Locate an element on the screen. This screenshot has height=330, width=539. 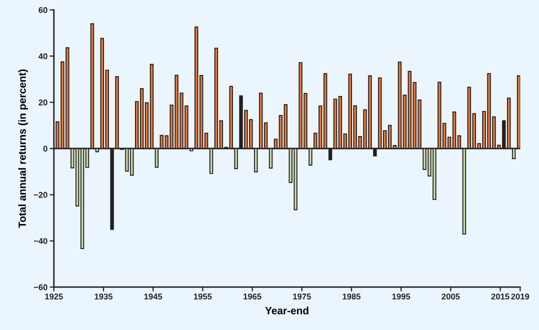
x-tick-label: 1925 is located at coordinates (54, 297).